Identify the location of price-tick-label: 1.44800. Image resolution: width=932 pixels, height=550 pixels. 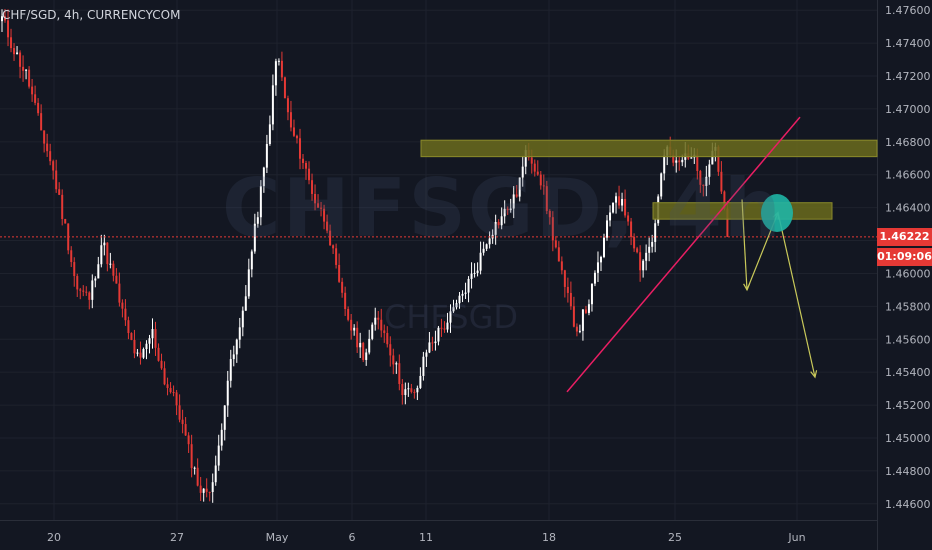
(908, 471).